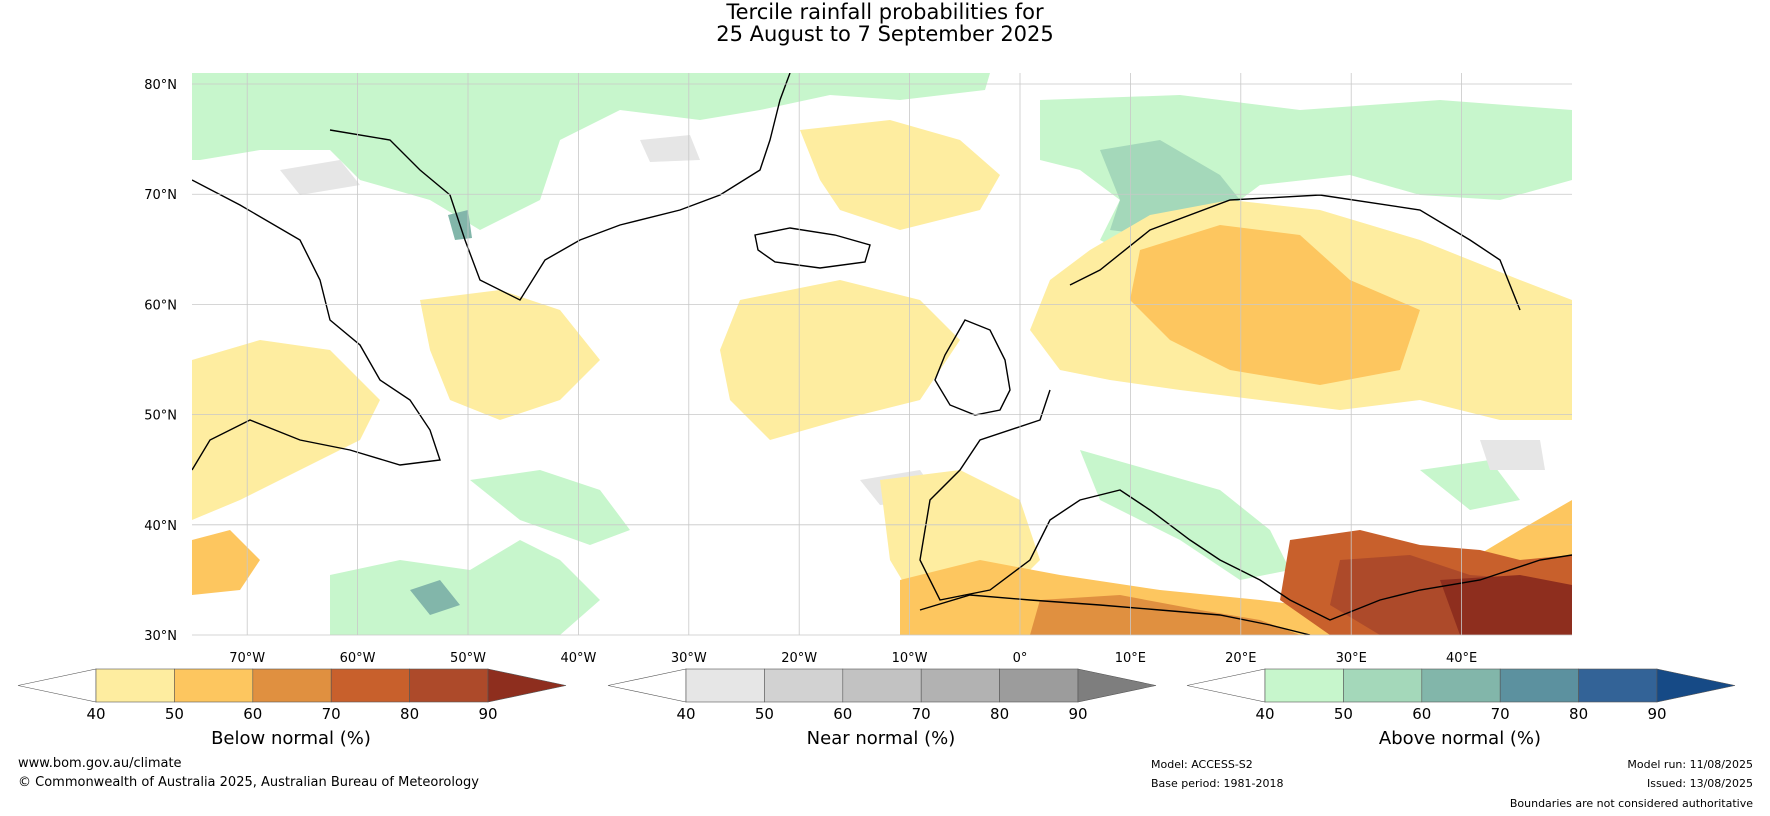  Describe the element at coordinates (160, 85) in the screenshot. I see `lat-label: 80°N` at that location.